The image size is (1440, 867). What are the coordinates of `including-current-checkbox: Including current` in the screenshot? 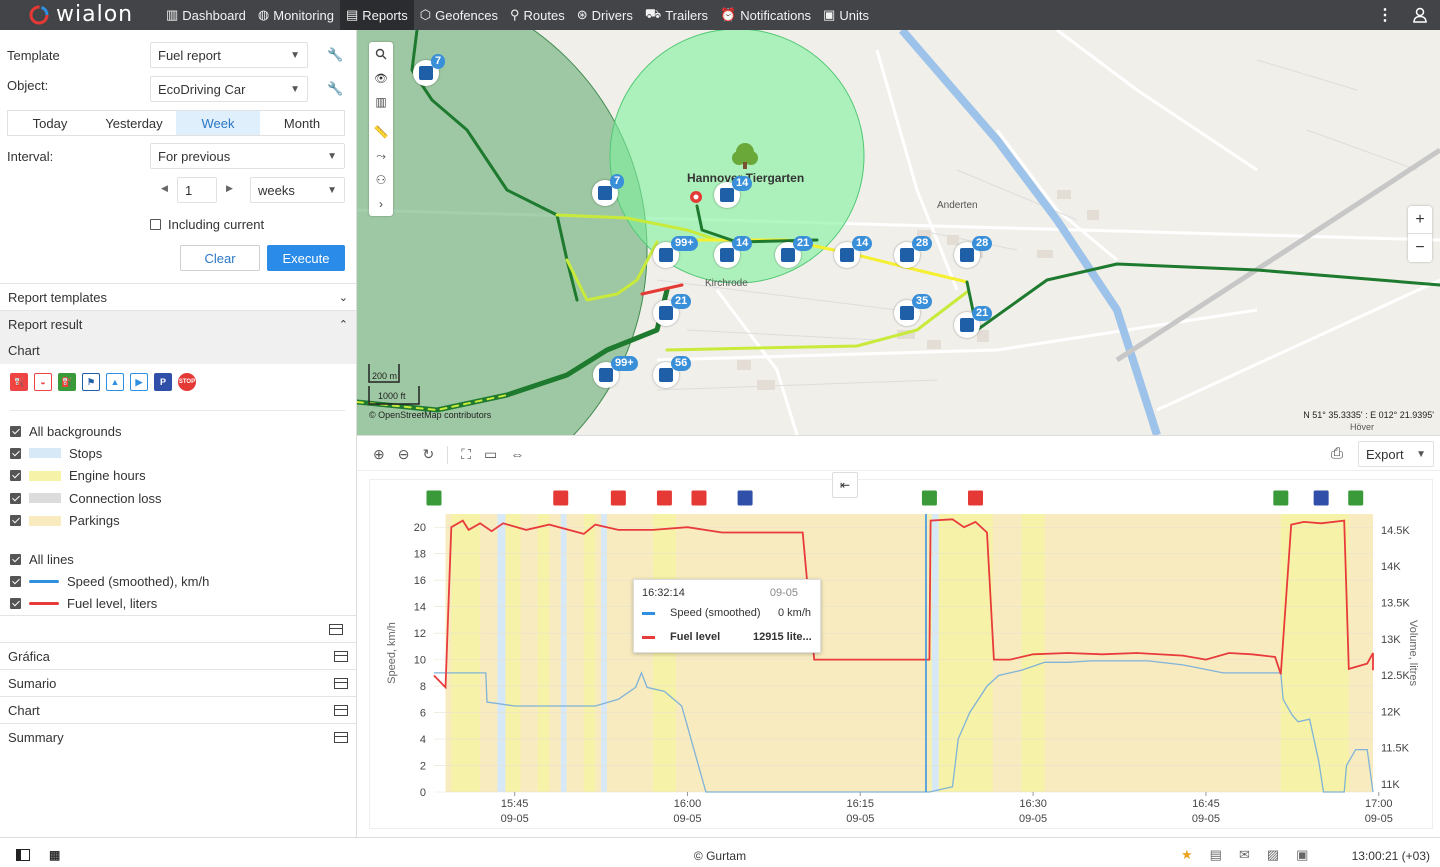 It's located at (207, 224).